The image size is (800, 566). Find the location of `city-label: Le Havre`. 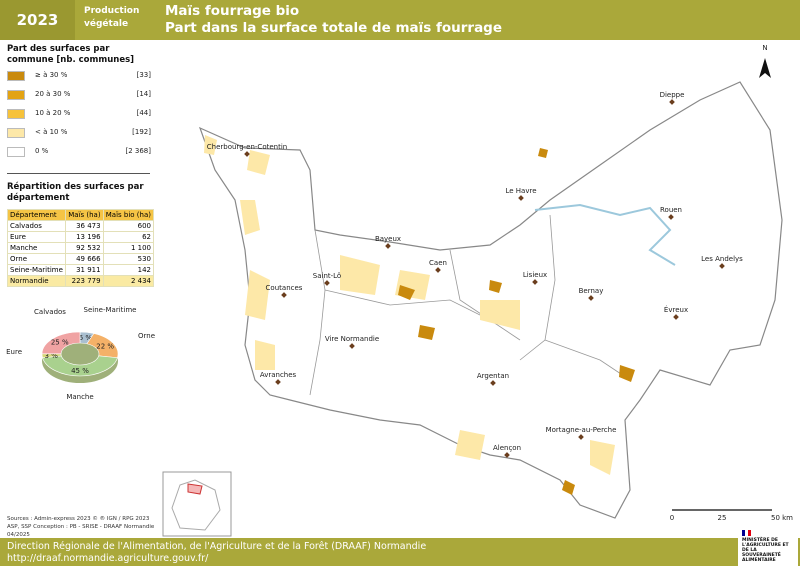

city-label: Le Havre is located at coordinates (520, 191).